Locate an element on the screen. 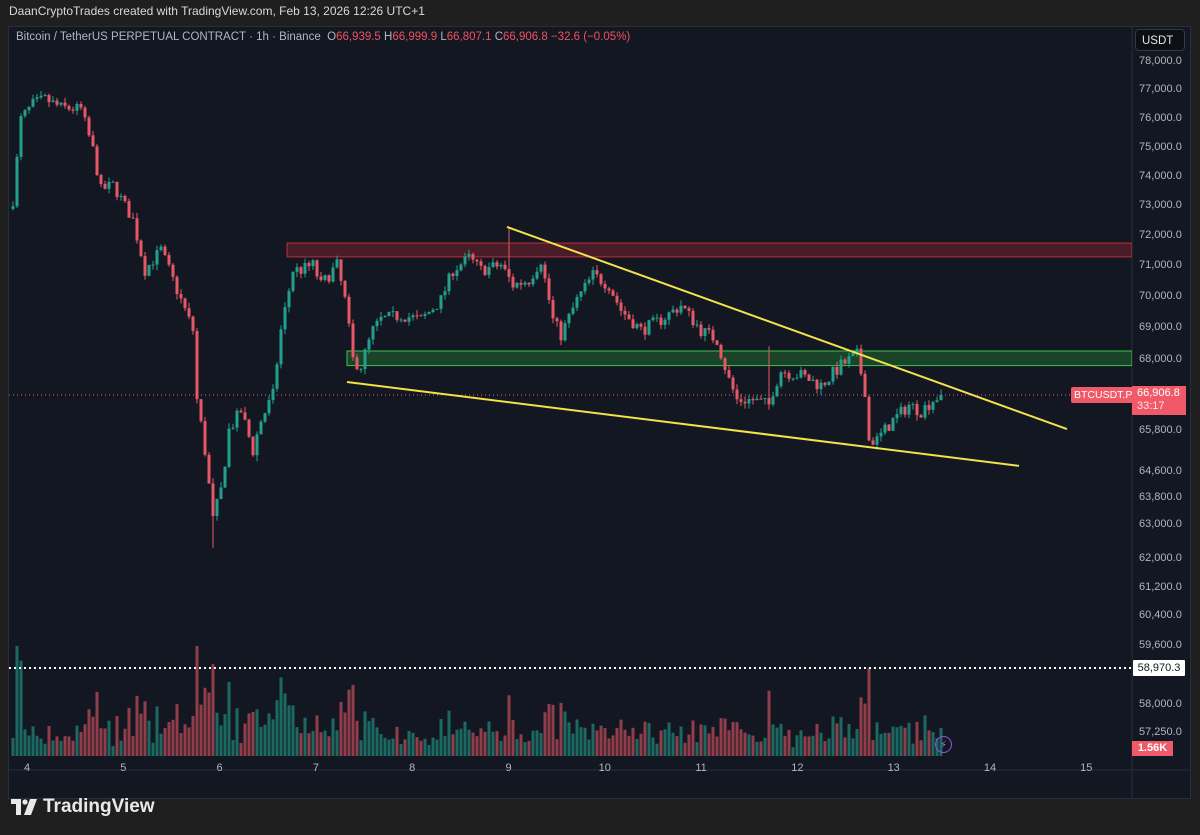  currency-selector: USDT is located at coordinates (1160, 40).